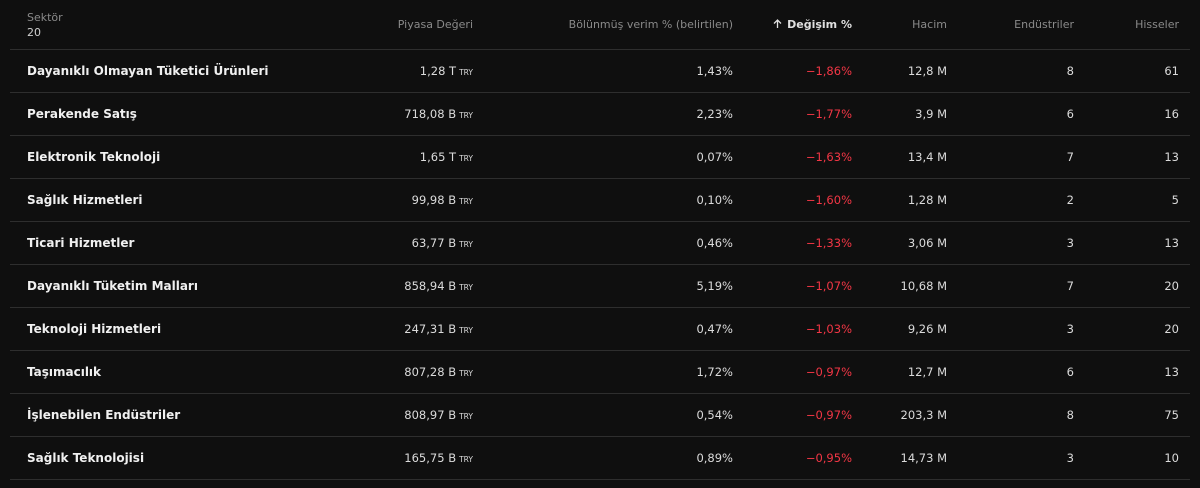 The width and height of the screenshot is (1200, 488). Describe the element at coordinates (85, 200) in the screenshot. I see `sector-name: Sağlık Hizmetleri` at that location.